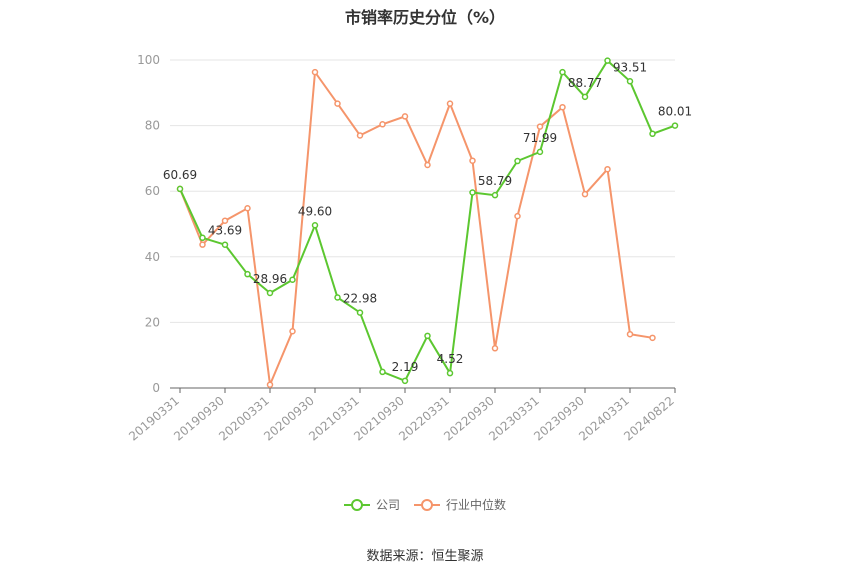 This screenshot has height=575, width=850. Describe the element at coordinates (630, 67) in the screenshot. I see `data-label: 93.51` at that location.